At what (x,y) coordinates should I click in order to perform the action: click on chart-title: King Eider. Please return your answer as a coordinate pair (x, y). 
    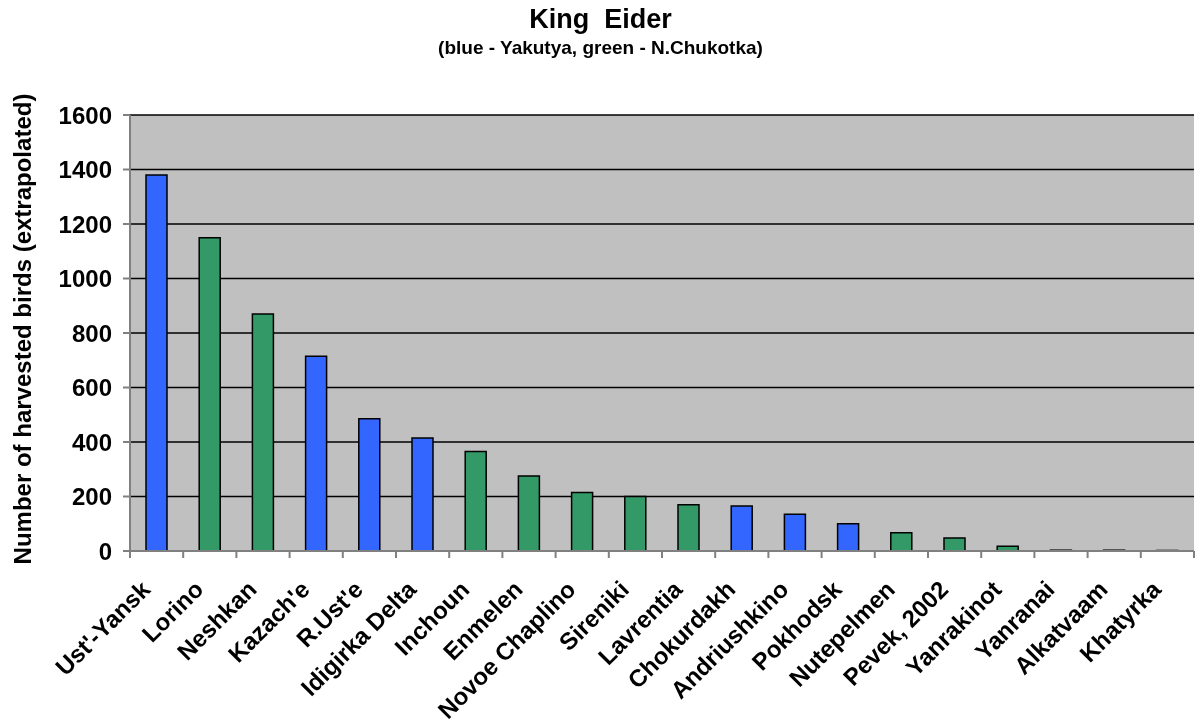
    Looking at the image, I should click on (600, 19).